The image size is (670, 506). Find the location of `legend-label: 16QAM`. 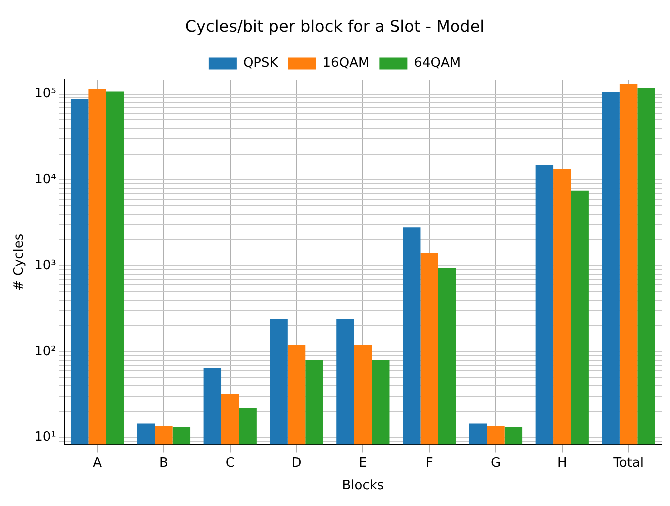

legend-label: 16QAM is located at coordinates (346, 64).